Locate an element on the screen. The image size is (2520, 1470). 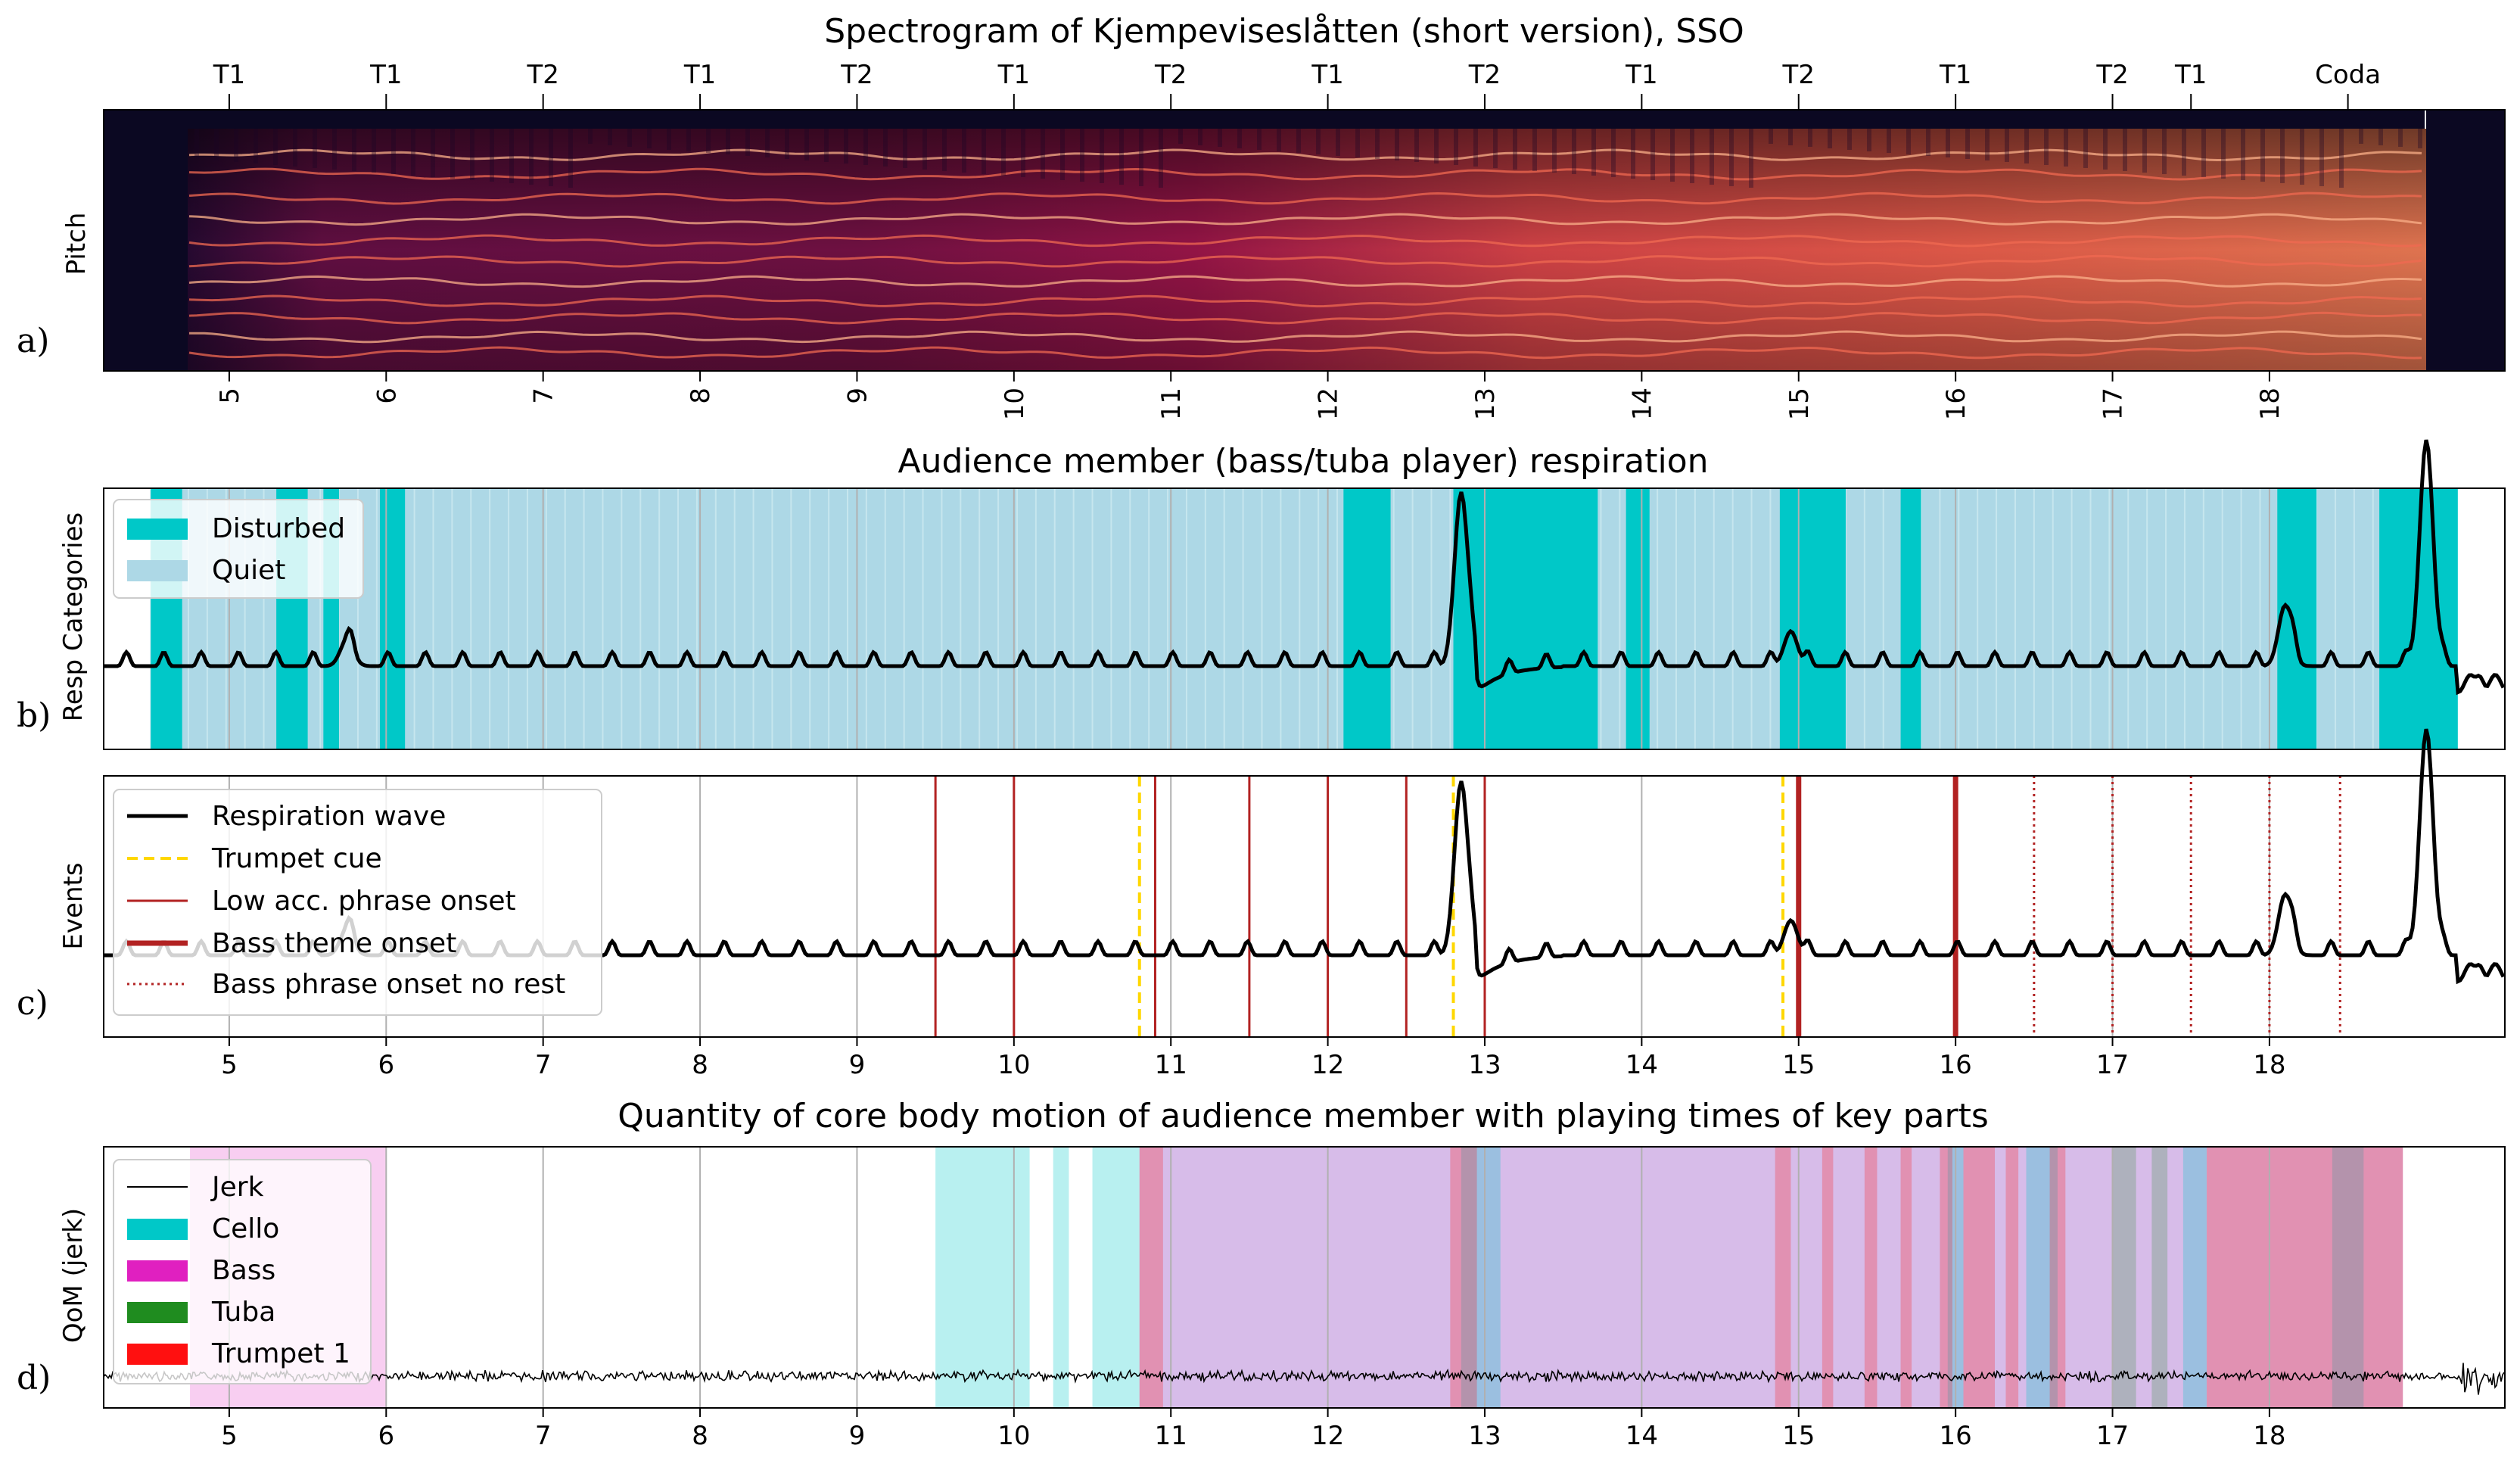
panel-b-grid is located at coordinates (1249, 618).